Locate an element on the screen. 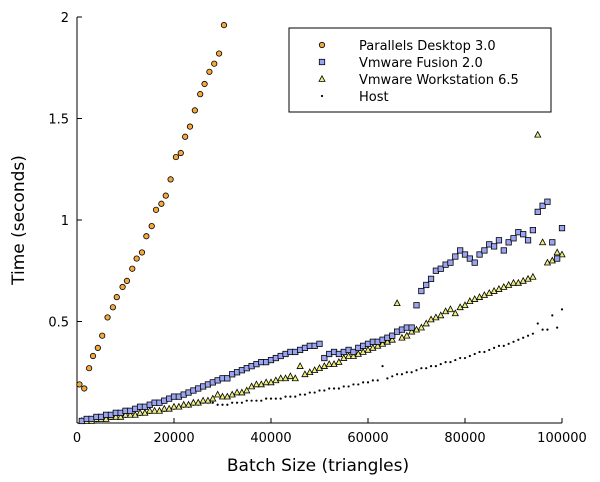  legend-box is located at coordinates (420, 70).